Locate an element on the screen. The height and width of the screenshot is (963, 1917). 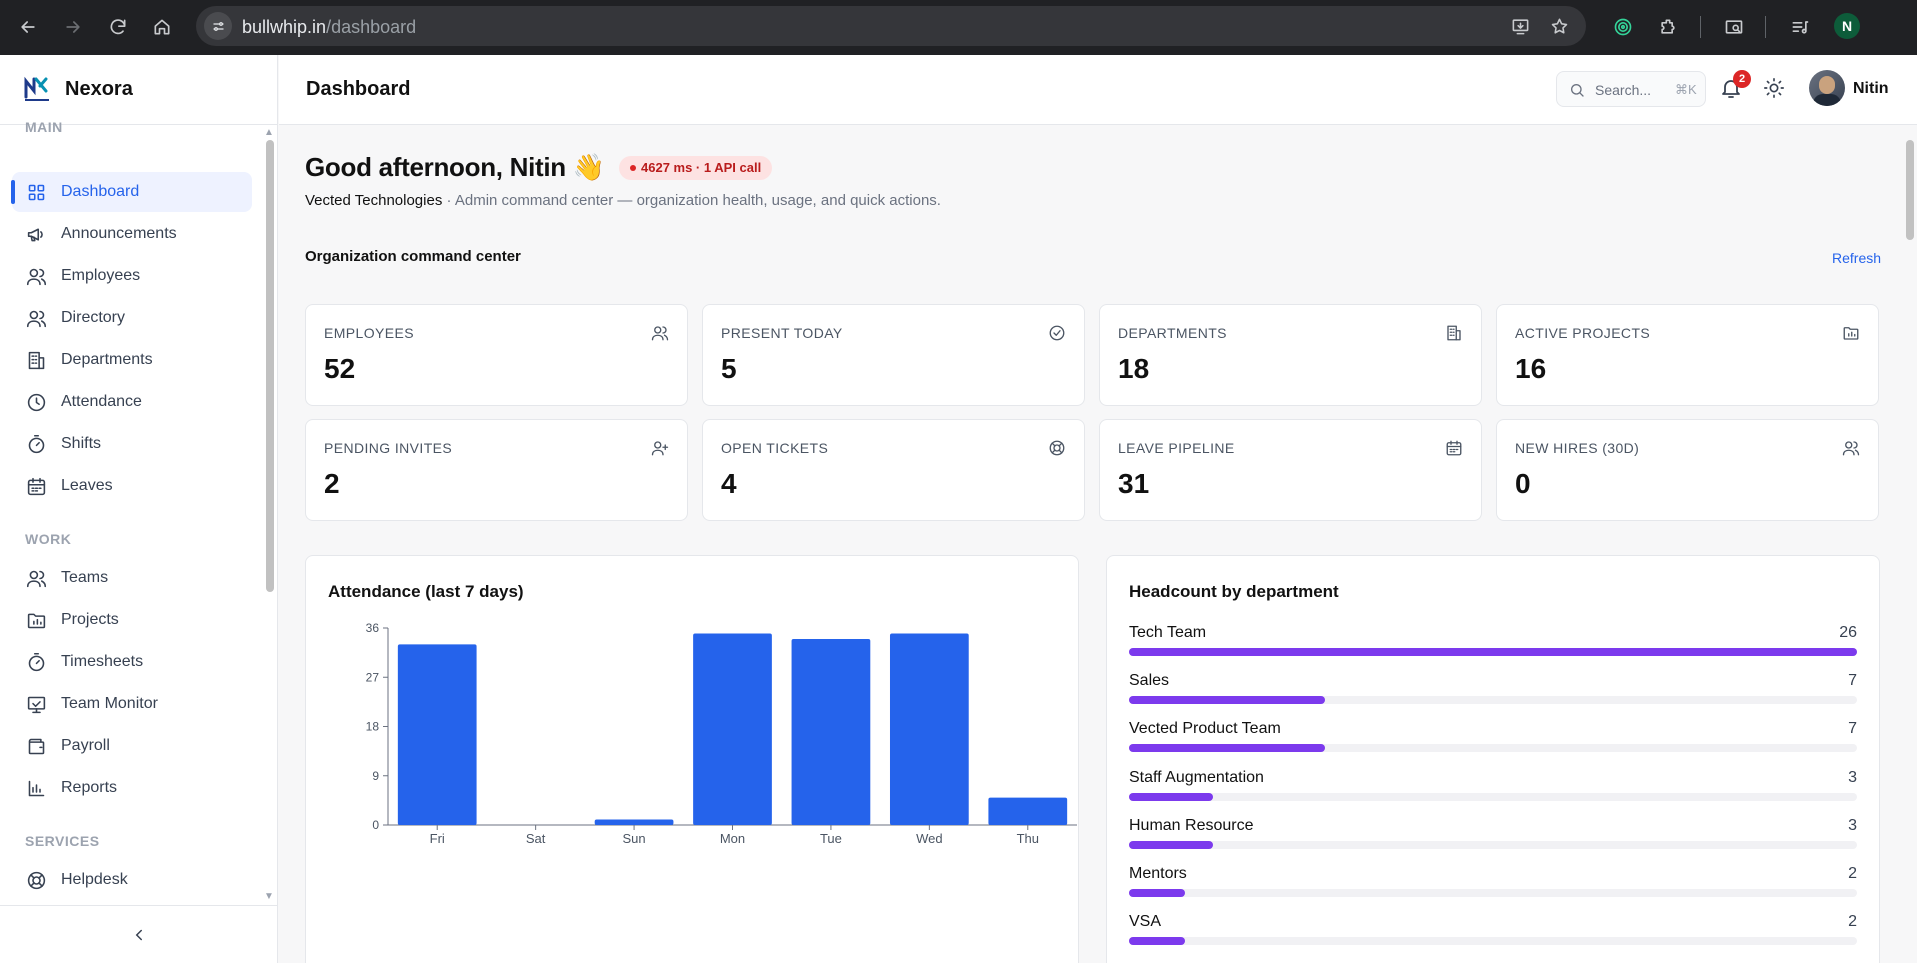
install-app-icon is located at coordinates (1520, 26).